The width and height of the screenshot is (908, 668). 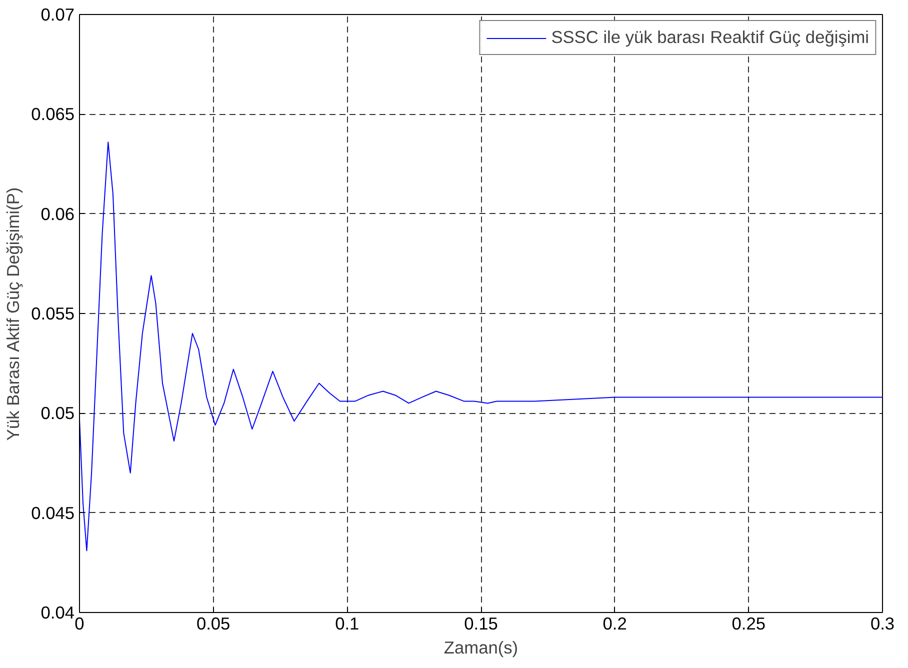 What do you see at coordinates (53, 314) in the screenshot?
I see `y-tick-label: 0.055` at bounding box center [53, 314].